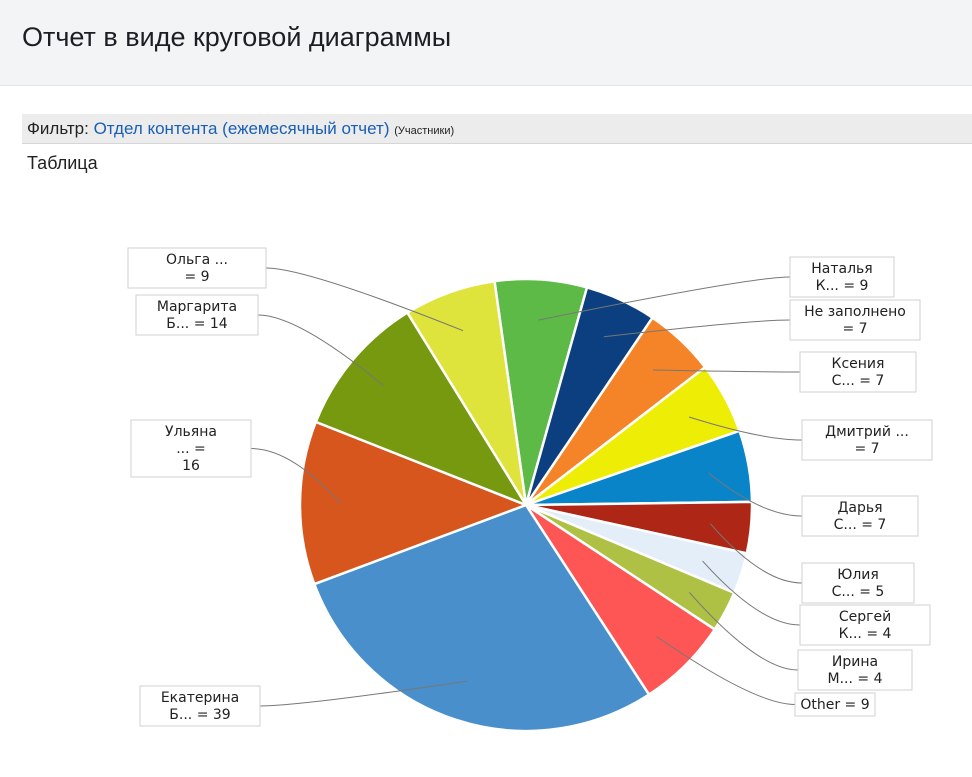 The image size is (972, 777). I want to click on slice-label: Наталья К... = 9, so click(841, 277).